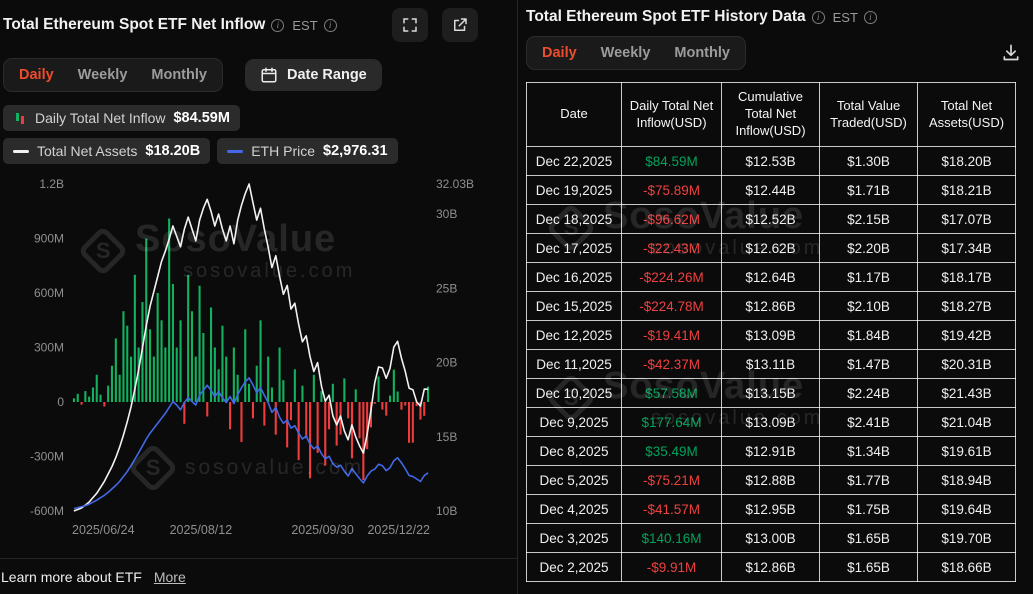  I want to click on eth-price-line, so click(251, 443).